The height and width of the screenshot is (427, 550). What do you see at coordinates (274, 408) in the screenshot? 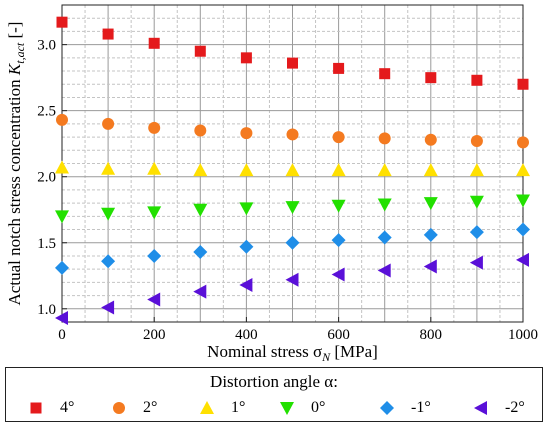
I see `legend-items: 4° 2° 1° 0° -1° -2°` at bounding box center [274, 408].